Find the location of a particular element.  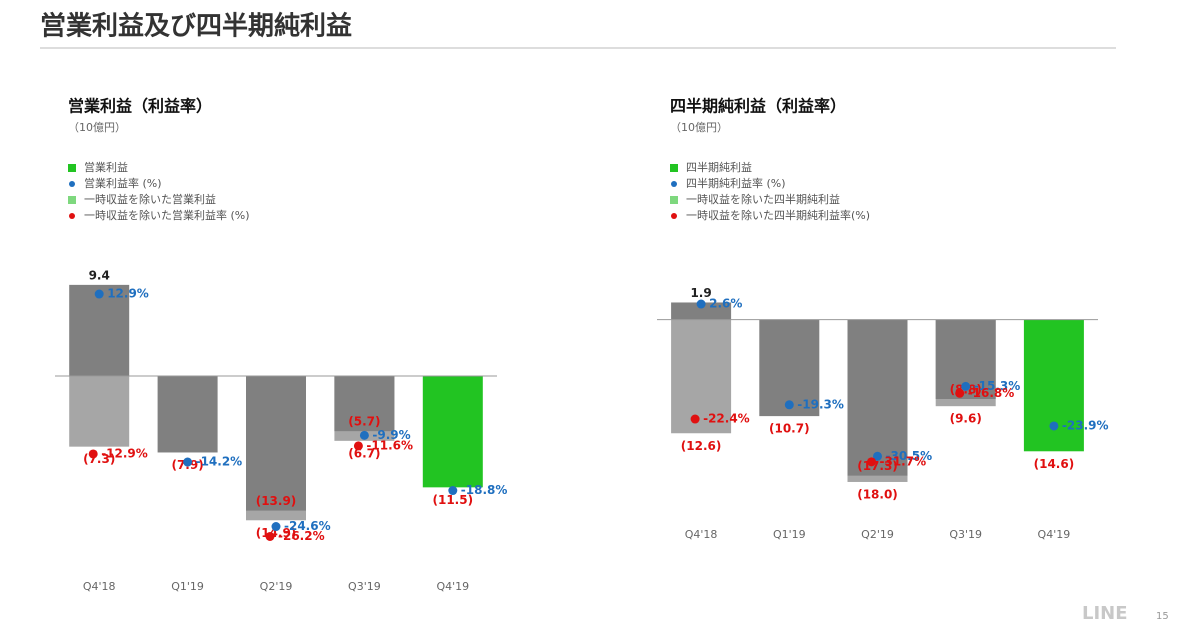

margin-label: -31.7% is located at coordinates (903, 461).